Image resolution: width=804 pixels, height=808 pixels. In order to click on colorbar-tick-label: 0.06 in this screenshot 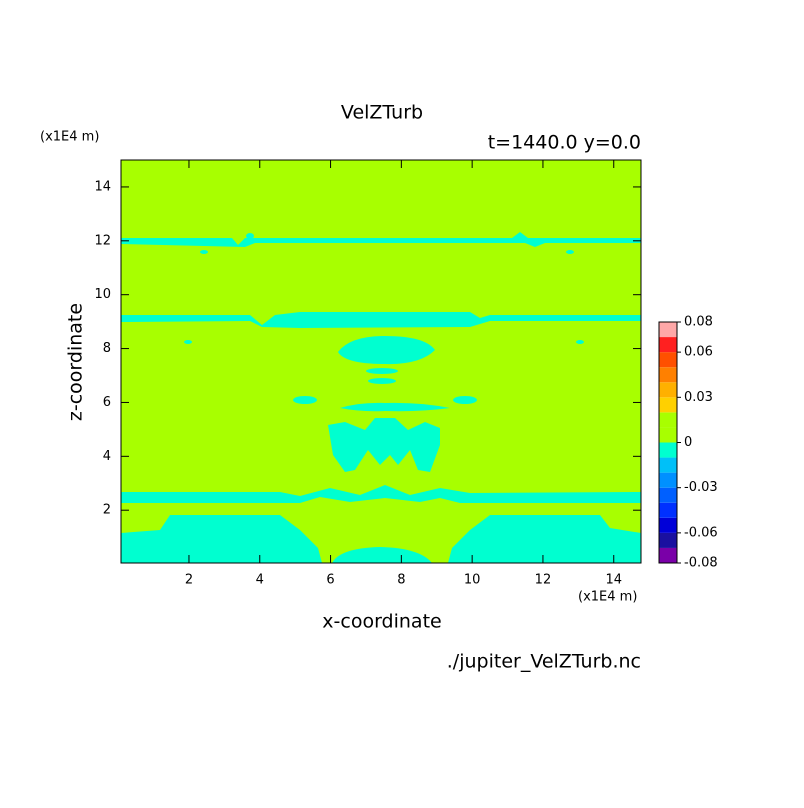, I will do `click(698, 352)`.